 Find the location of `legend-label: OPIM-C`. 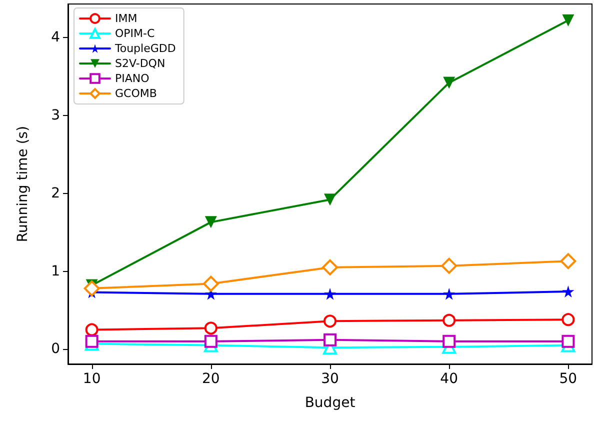

legend-label: OPIM-C is located at coordinates (135, 33).